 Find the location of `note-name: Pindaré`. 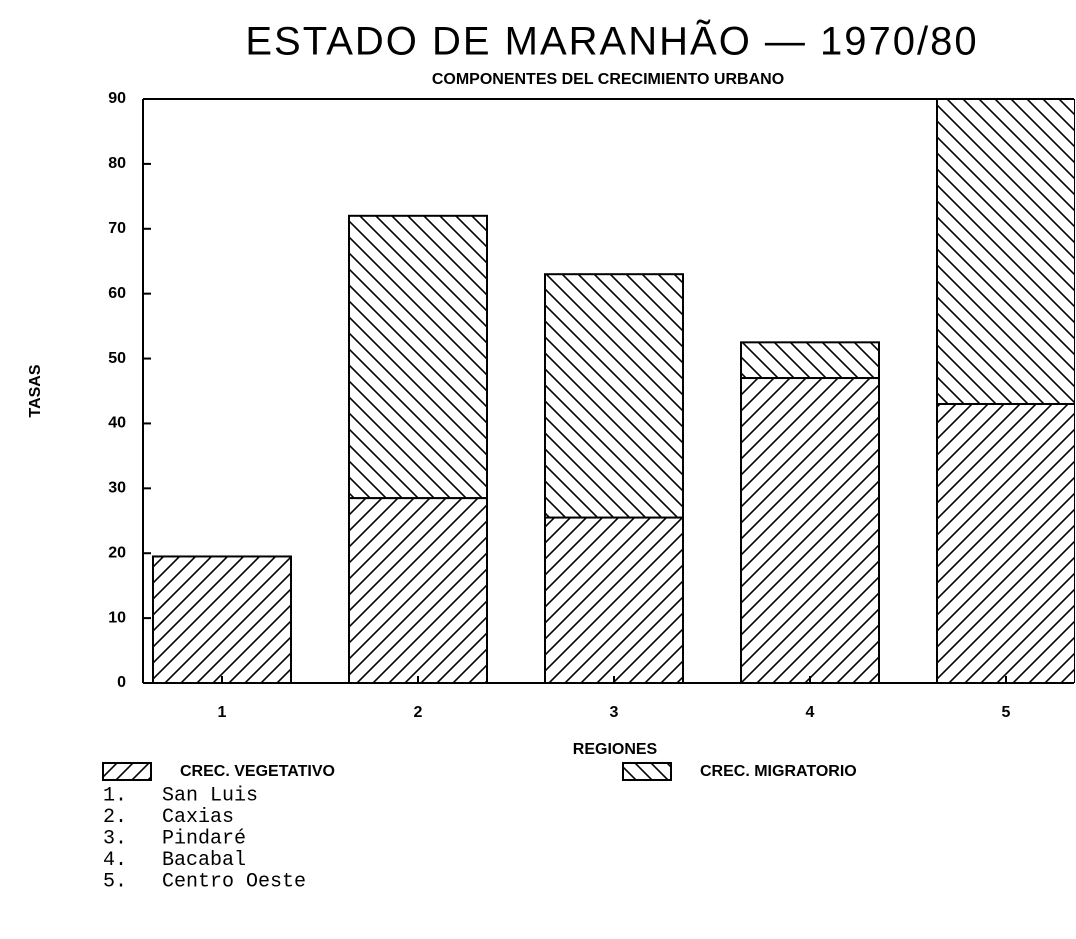

note-name: Pindaré is located at coordinates (204, 838).